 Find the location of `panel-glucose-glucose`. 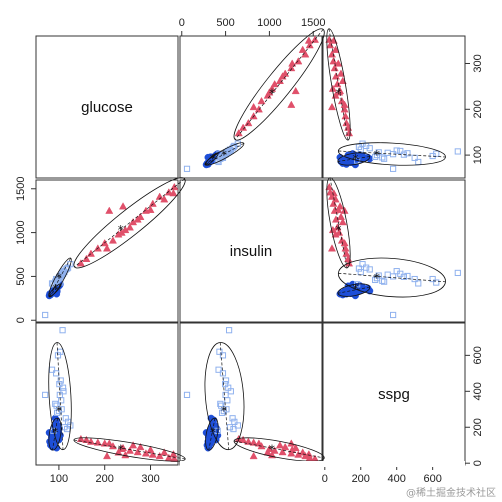

panel-glucose-glucose is located at coordinates (107, 107).